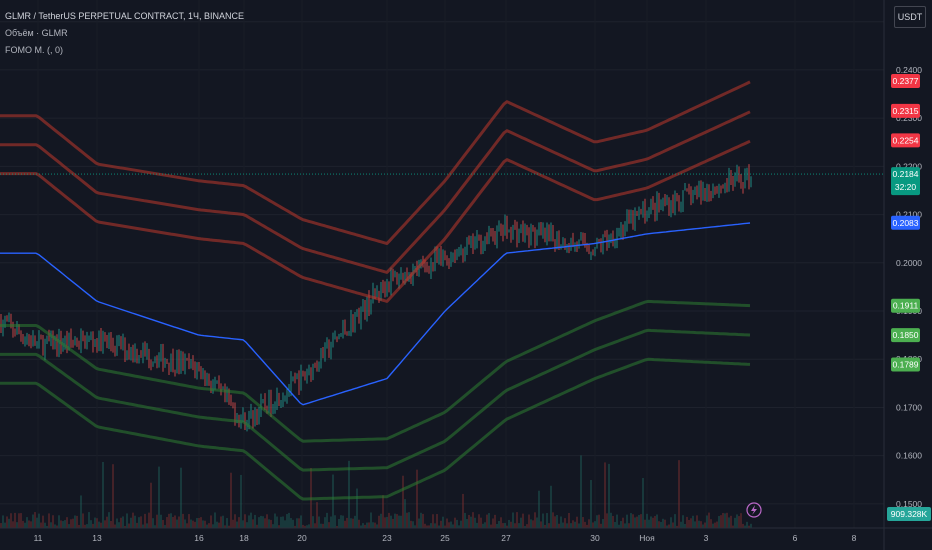  What do you see at coordinates (910, 17) in the screenshot?
I see `currency-unit-button: USDT` at bounding box center [910, 17].